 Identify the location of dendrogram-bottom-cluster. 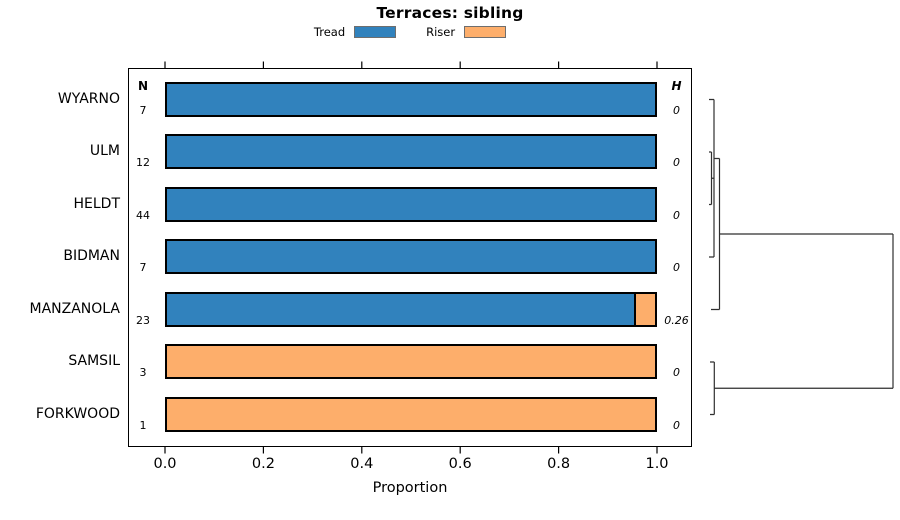
(712, 388).